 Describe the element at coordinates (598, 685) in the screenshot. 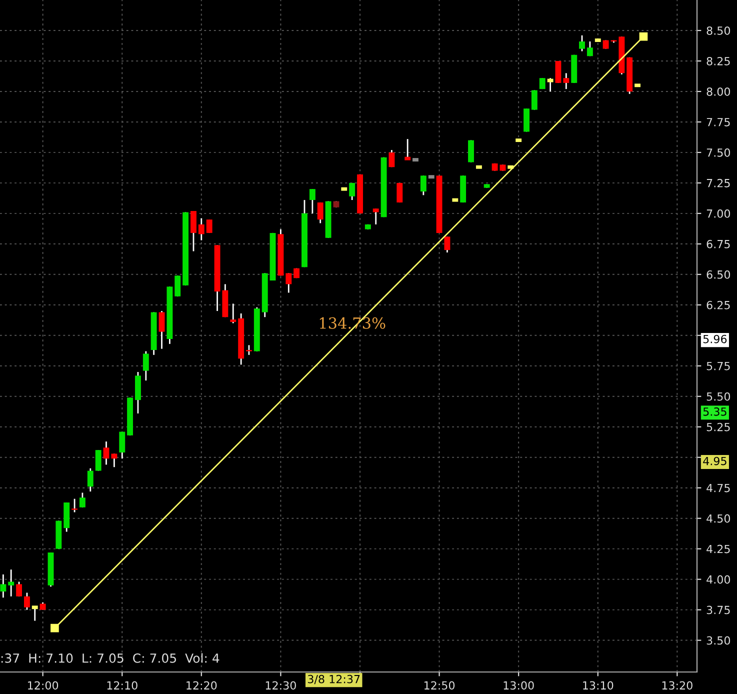

I see `x-tick-label: 13:10` at that location.